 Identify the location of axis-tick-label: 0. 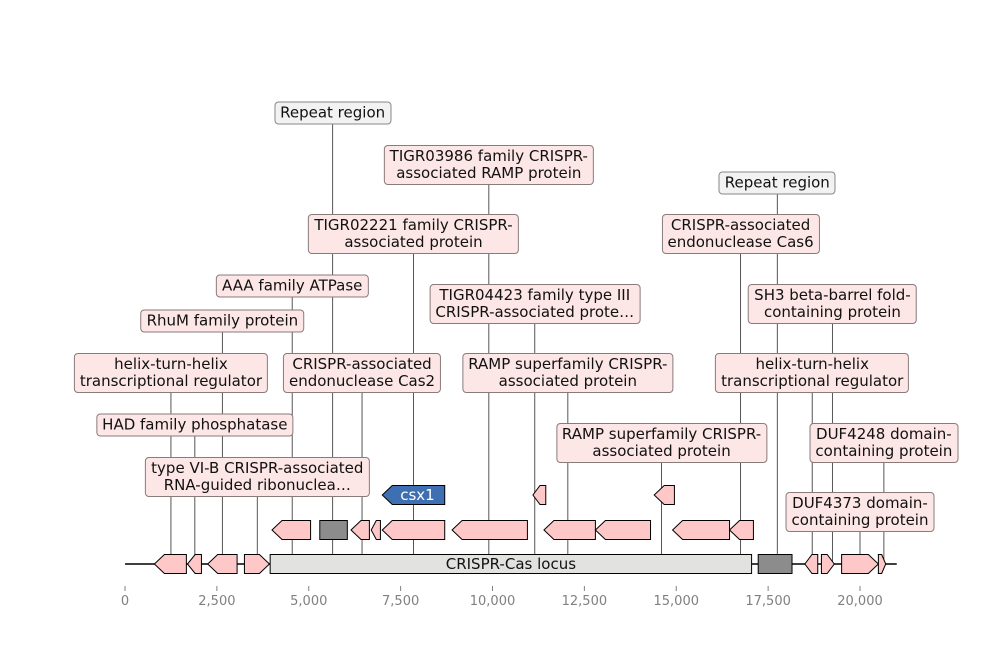
(125, 601).